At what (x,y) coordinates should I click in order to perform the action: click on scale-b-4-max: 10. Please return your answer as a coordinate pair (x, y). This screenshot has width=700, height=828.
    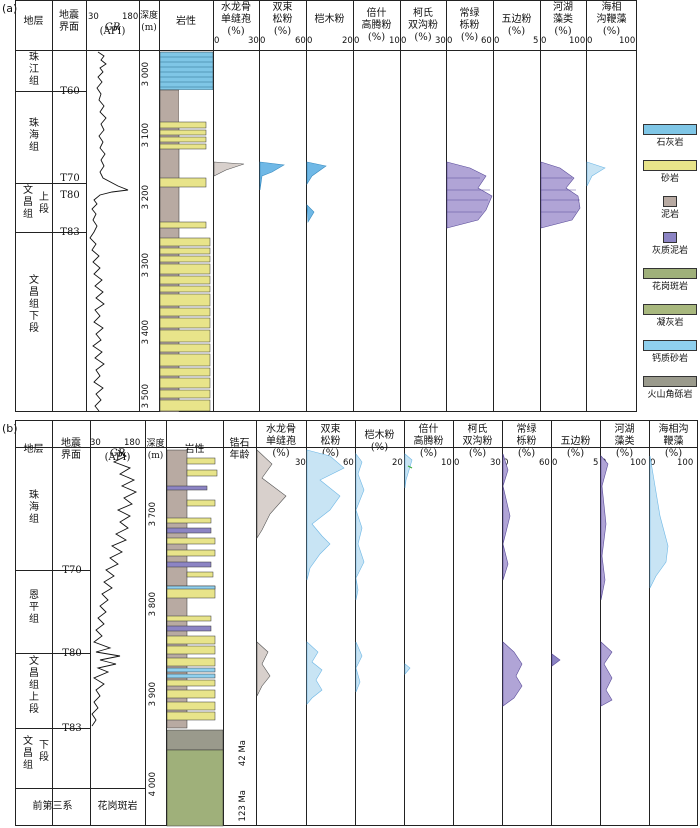
    Looking at the image, I should click on (446, 463).